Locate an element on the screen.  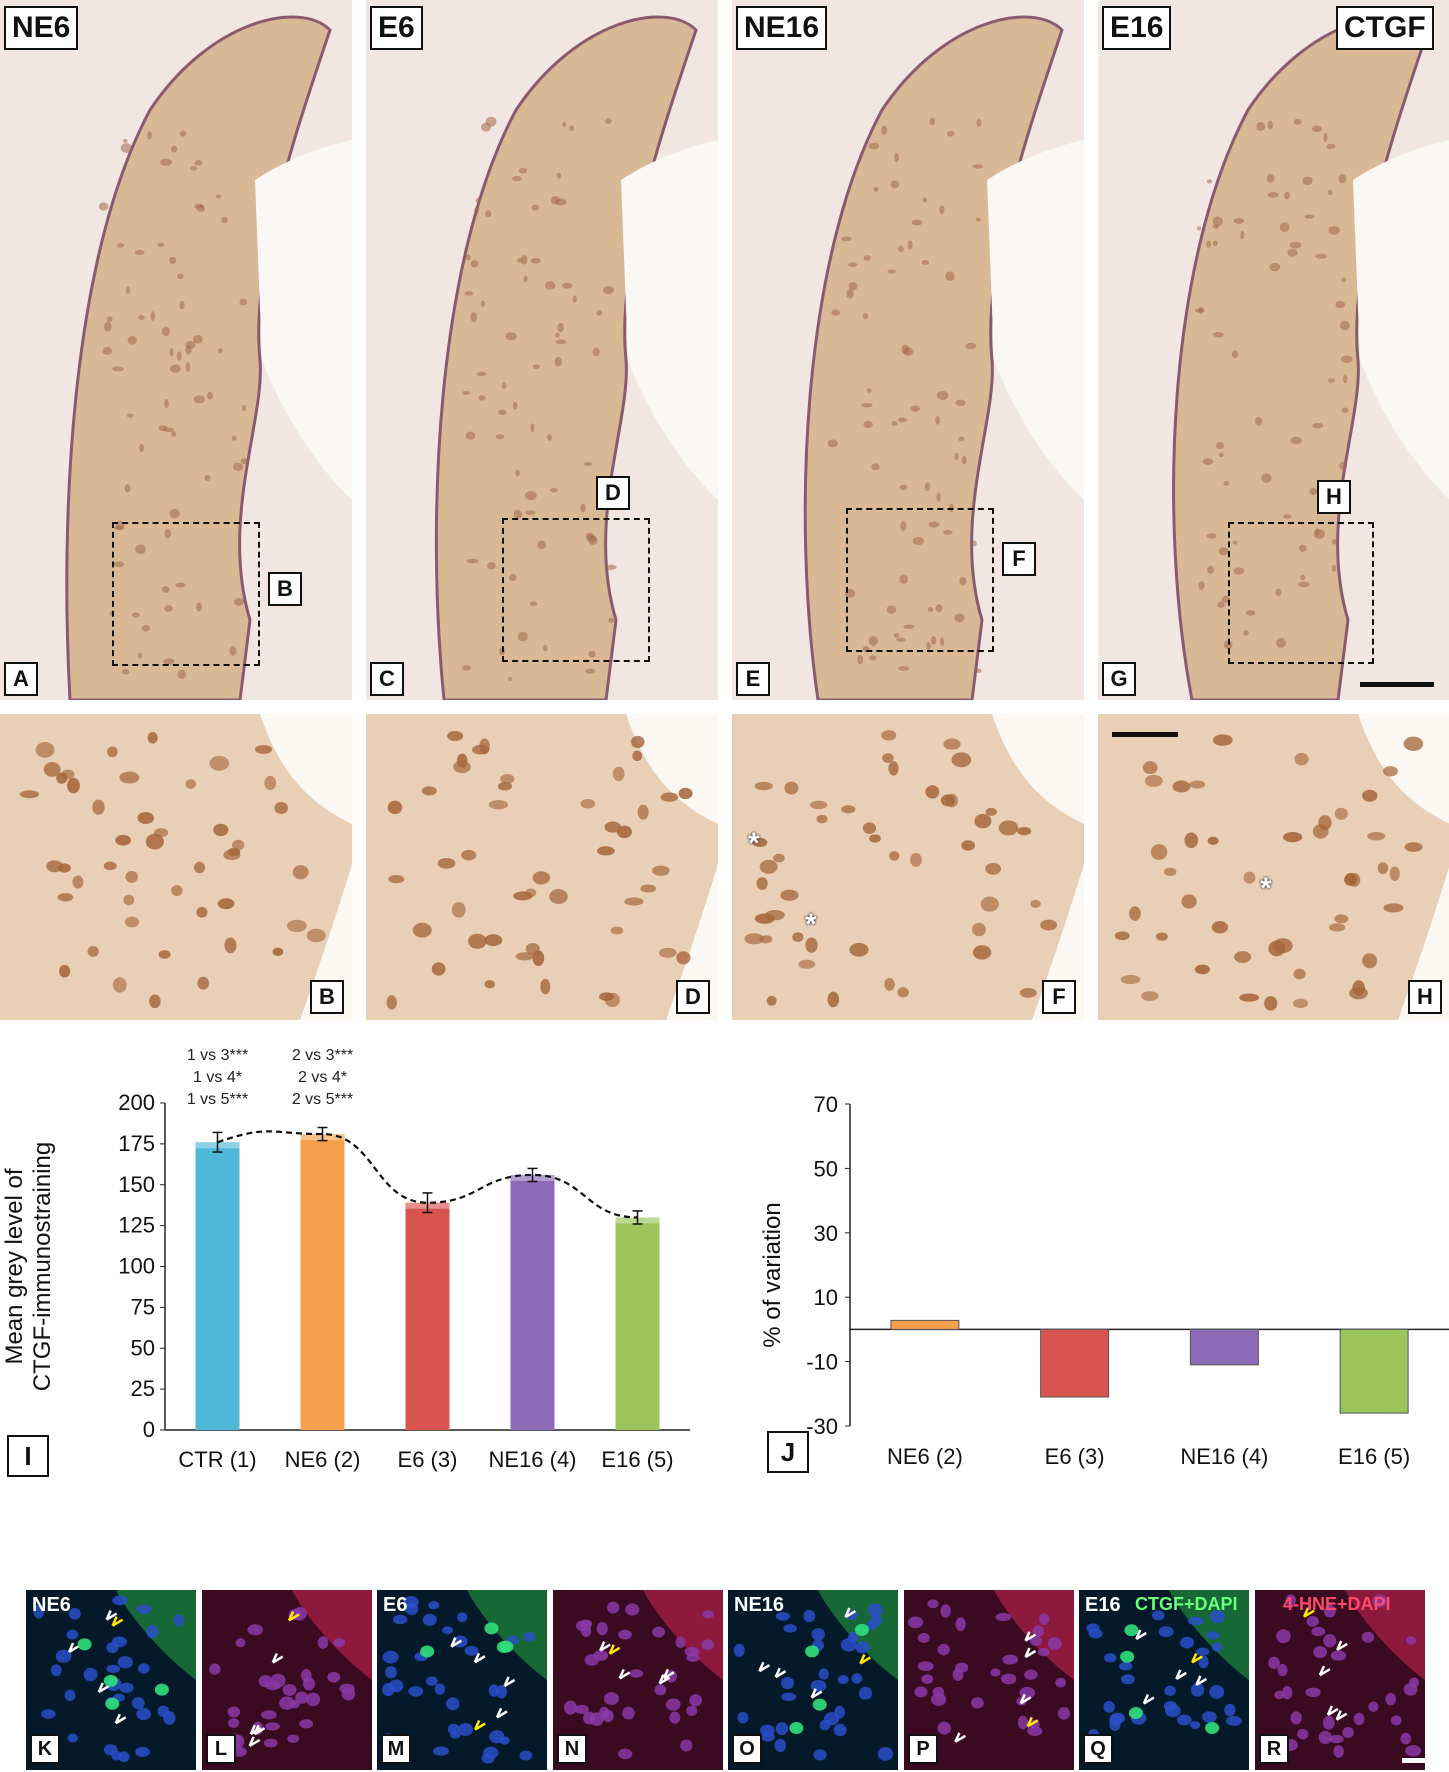
inset-pointer-label: B is located at coordinates (285, 589).